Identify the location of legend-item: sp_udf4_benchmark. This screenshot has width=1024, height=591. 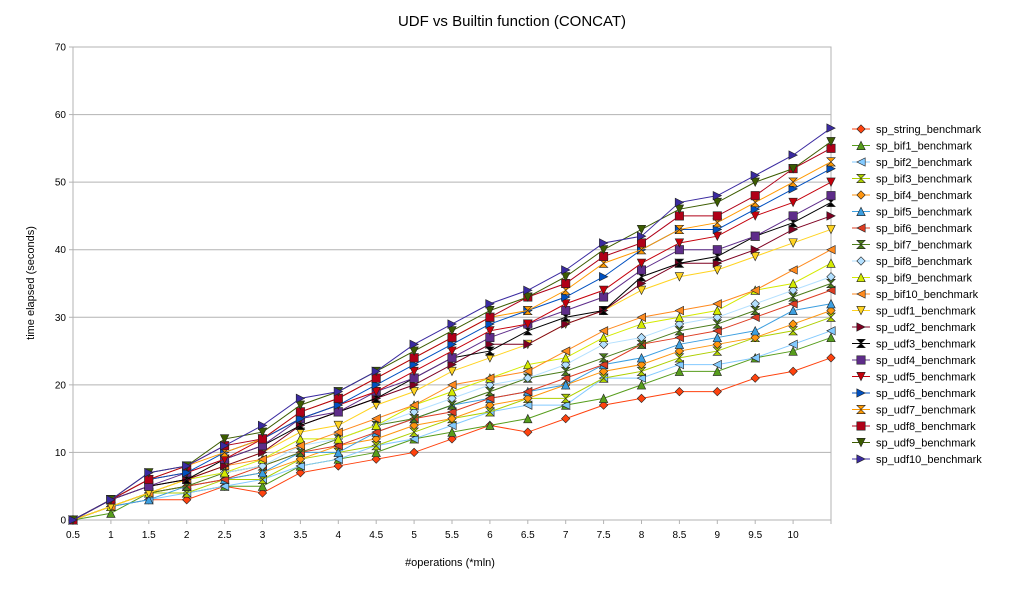
(914, 361).